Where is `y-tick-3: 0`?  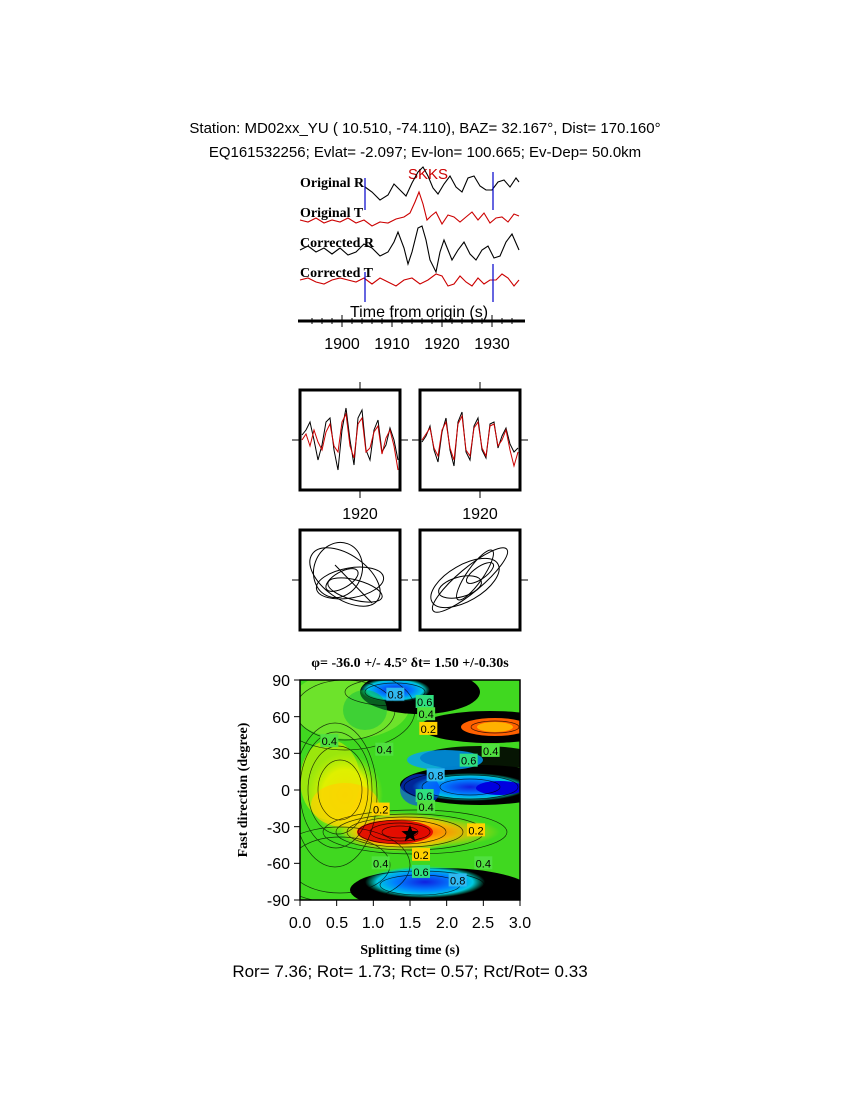
y-tick-3: 0 is located at coordinates (285, 791).